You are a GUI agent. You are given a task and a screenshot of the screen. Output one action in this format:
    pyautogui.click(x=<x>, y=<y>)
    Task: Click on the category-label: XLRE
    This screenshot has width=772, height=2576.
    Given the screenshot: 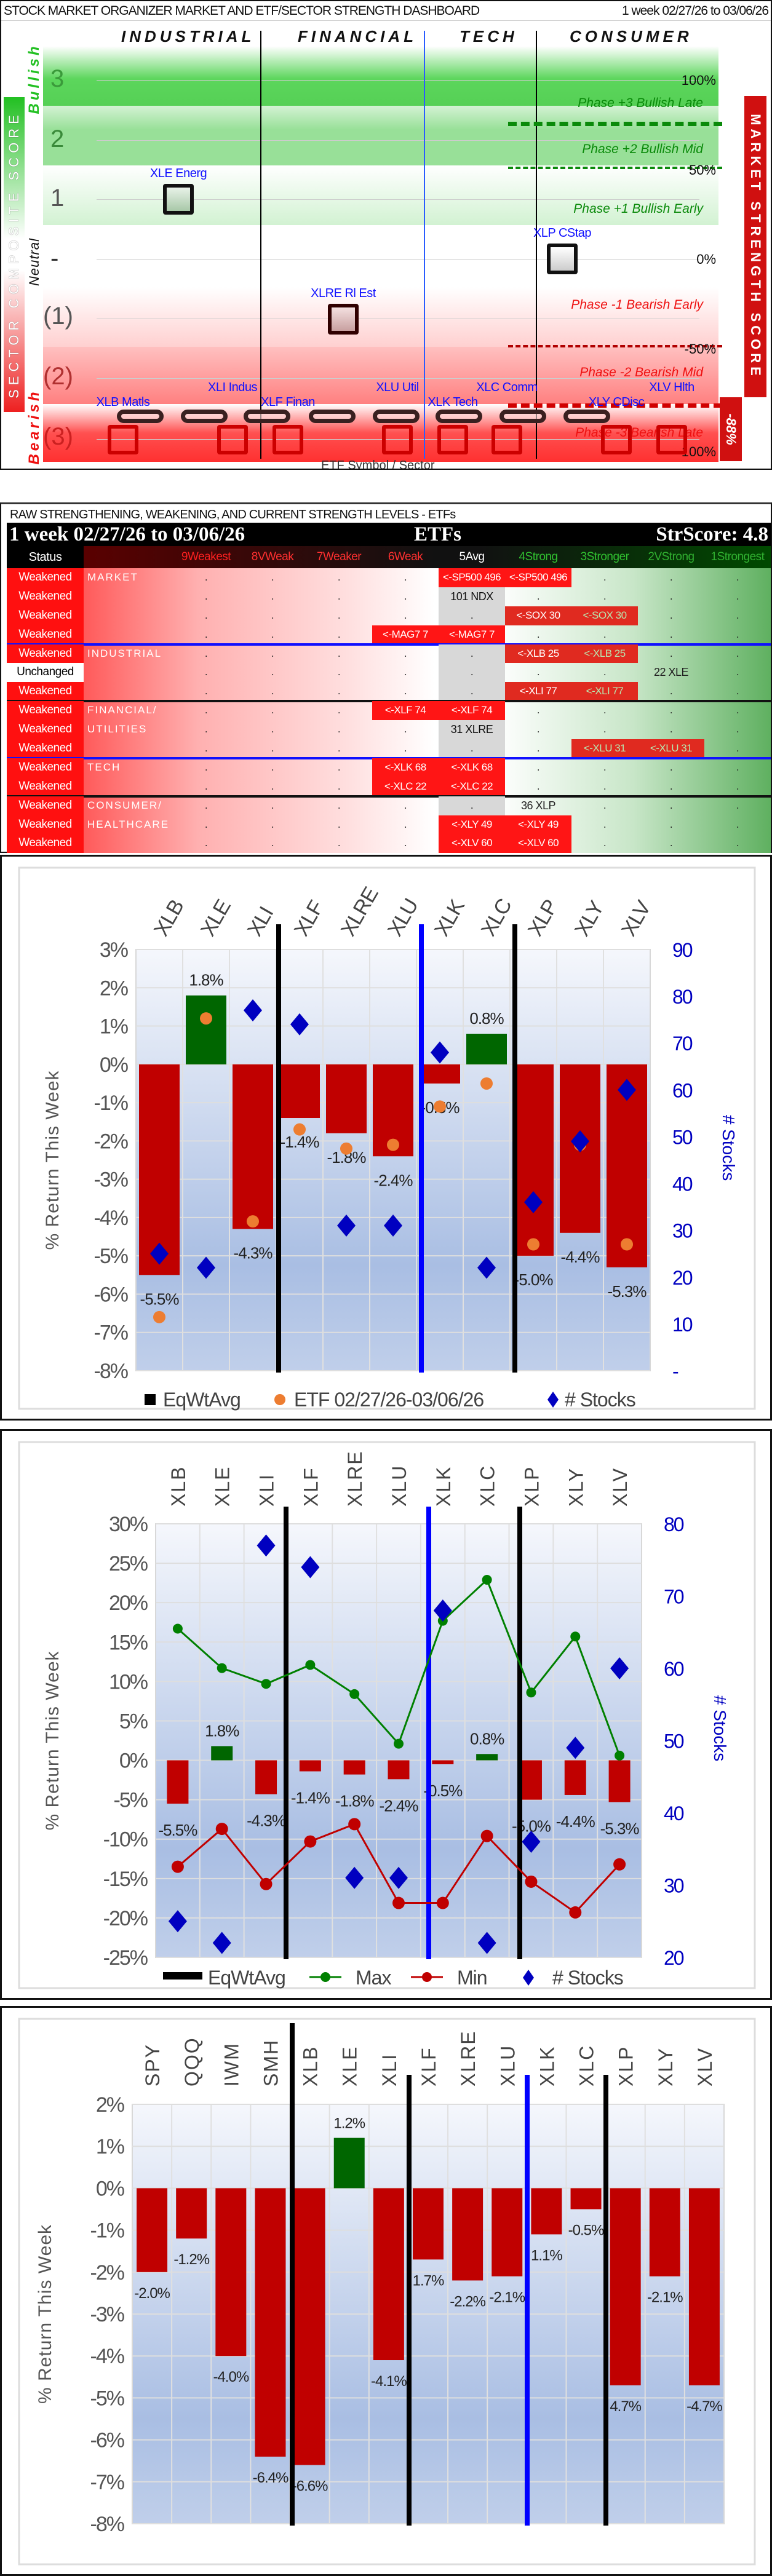 What is the action you would take?
    pyautogui.click(x=355, y=1478)
    